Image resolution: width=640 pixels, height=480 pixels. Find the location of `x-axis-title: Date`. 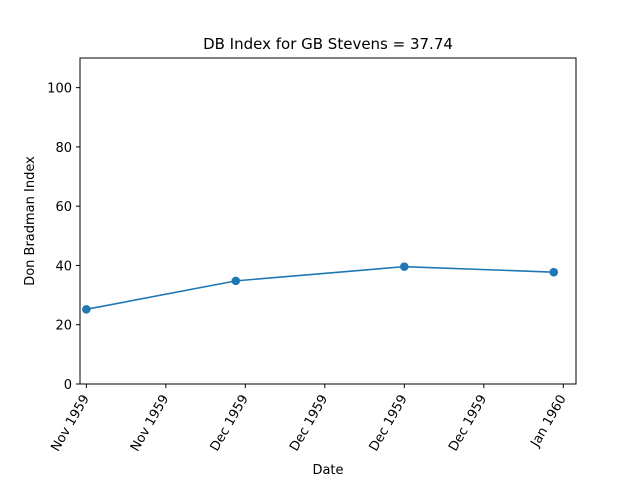

x-axis-title: Date is located at coordinates (327, 470).